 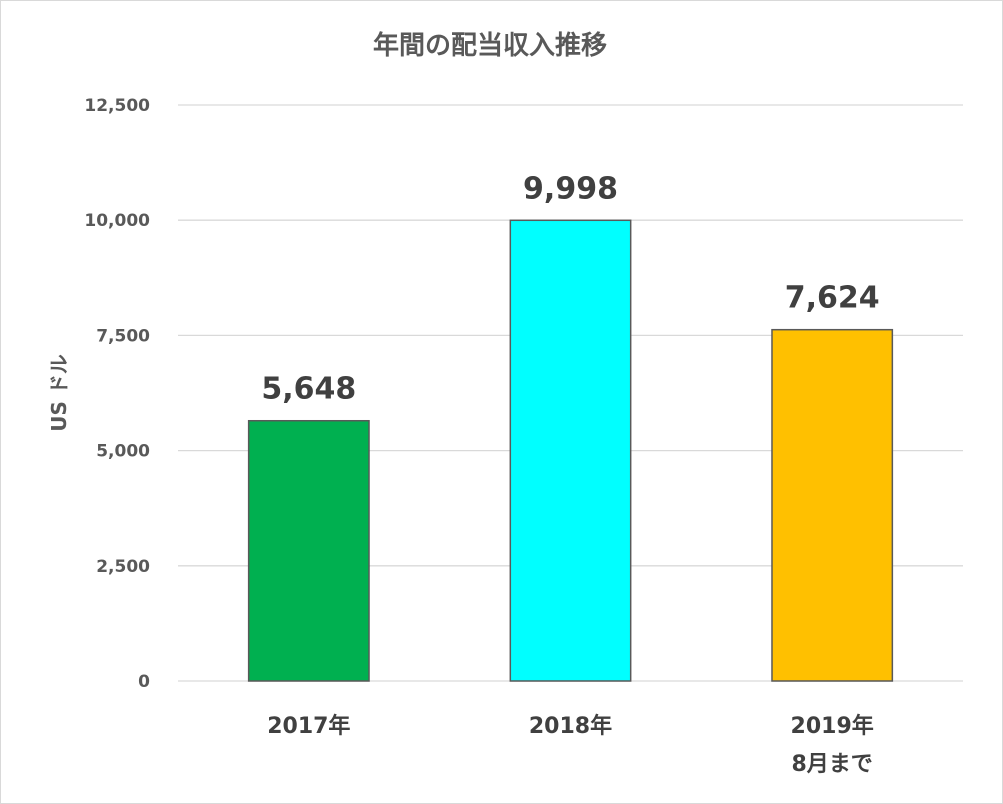 I want to click on x-axis-categories: 2017年 2018年 2019年 8月まで, so click(x=570, y=745).